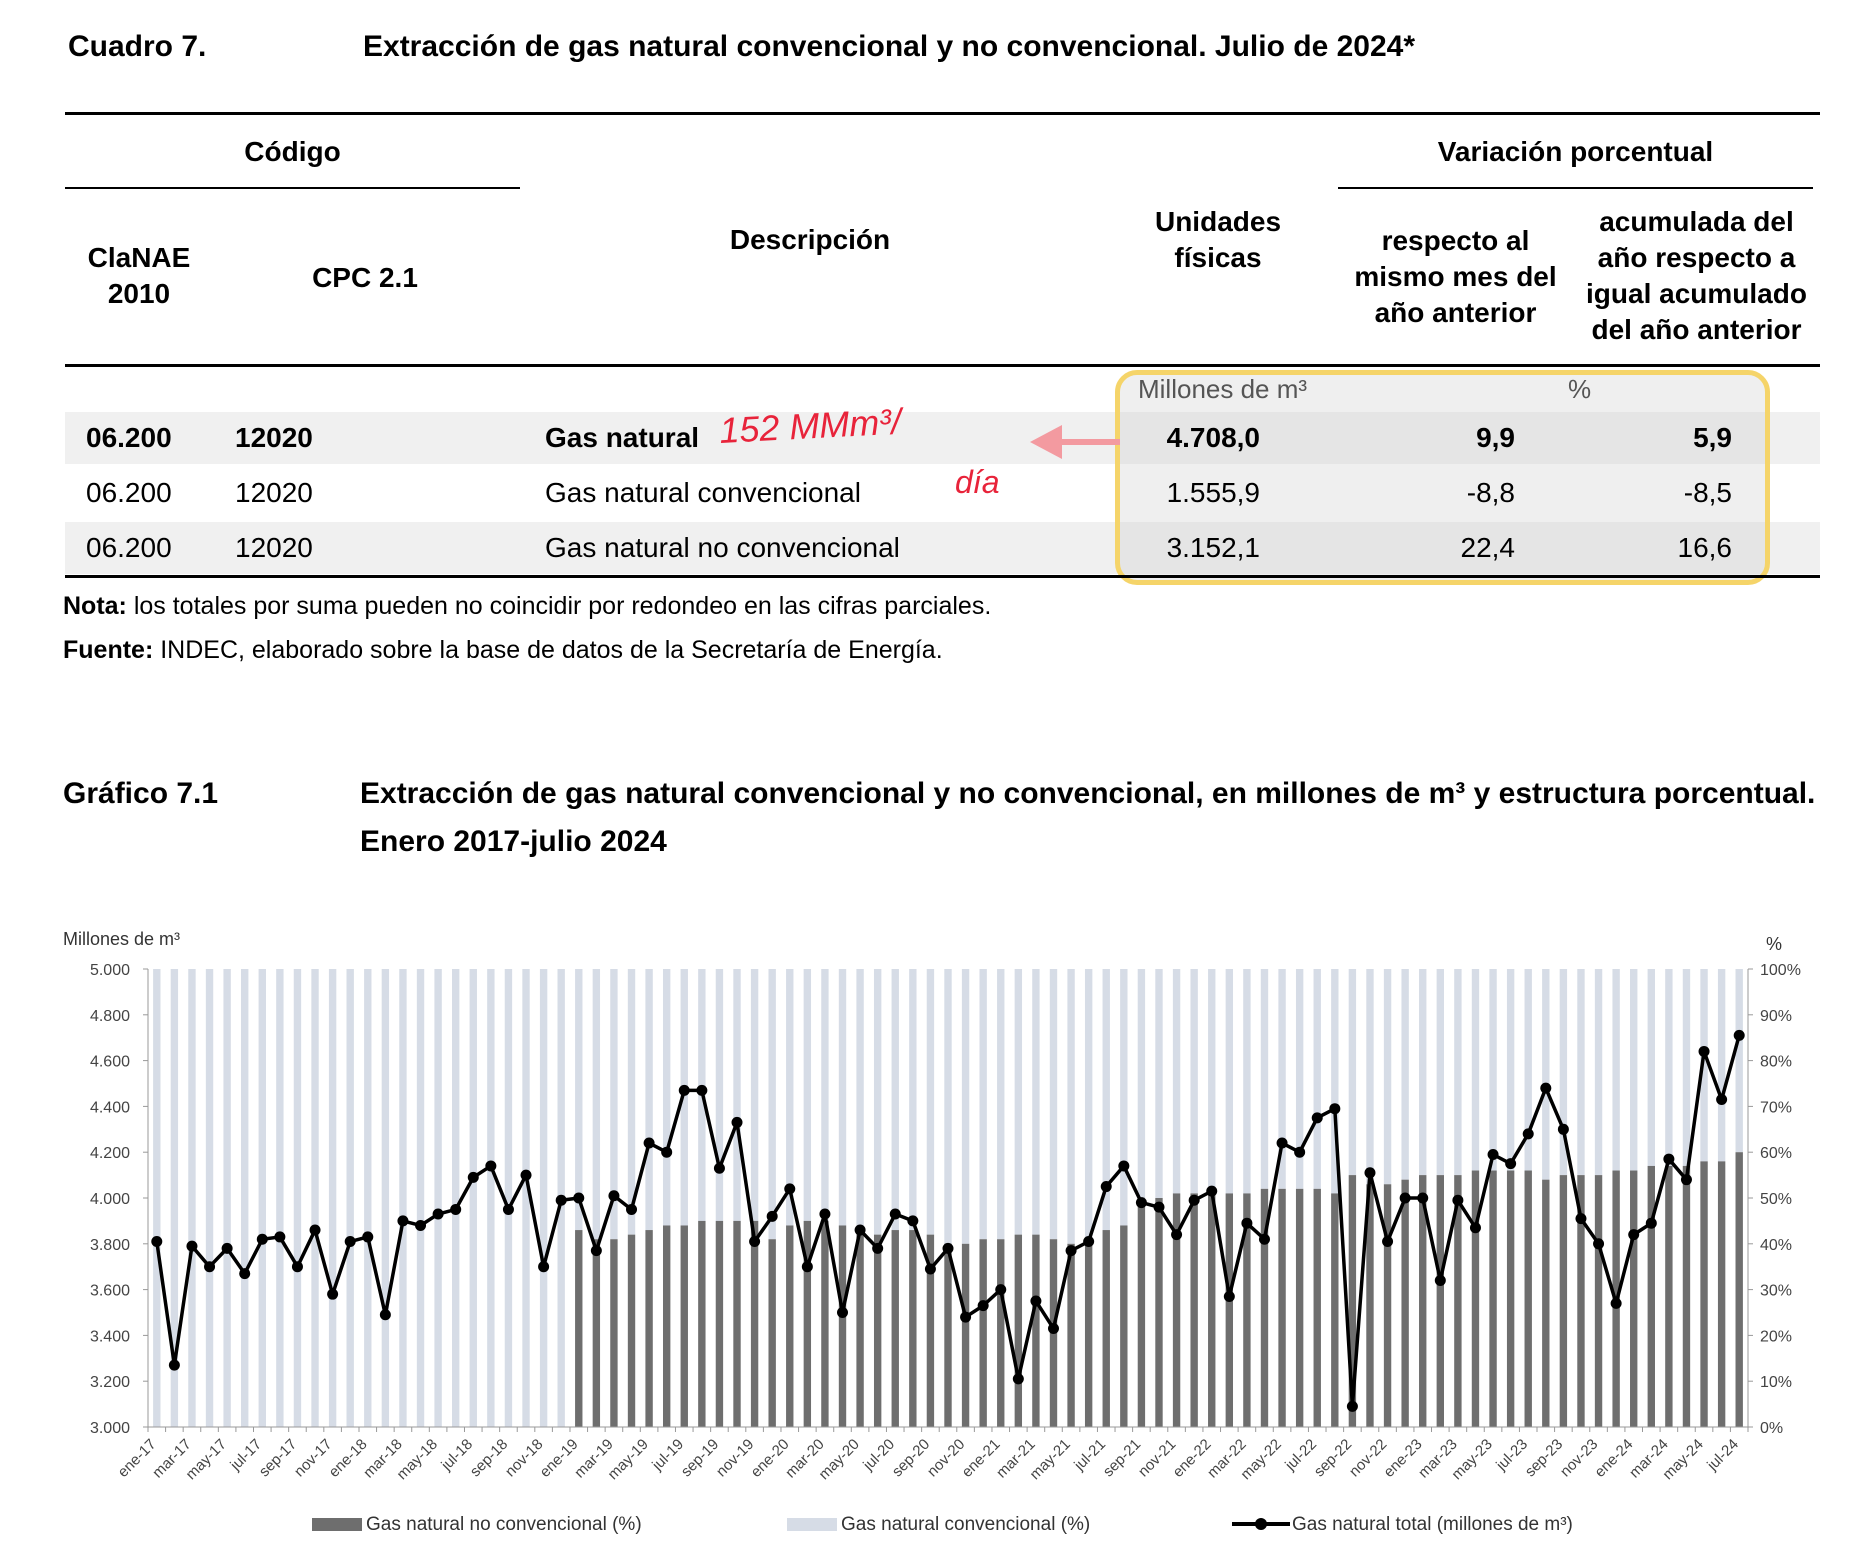 The height and width of the screenshot is (1544, 1857). I want to click on table-bottom-rule, so click(942, 576).